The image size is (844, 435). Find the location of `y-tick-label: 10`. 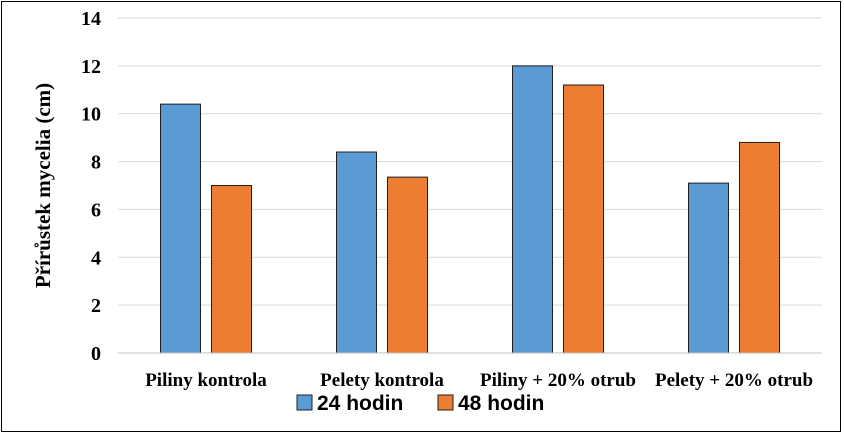

y-tick-label: 10 is located at coordinates (91, 115).